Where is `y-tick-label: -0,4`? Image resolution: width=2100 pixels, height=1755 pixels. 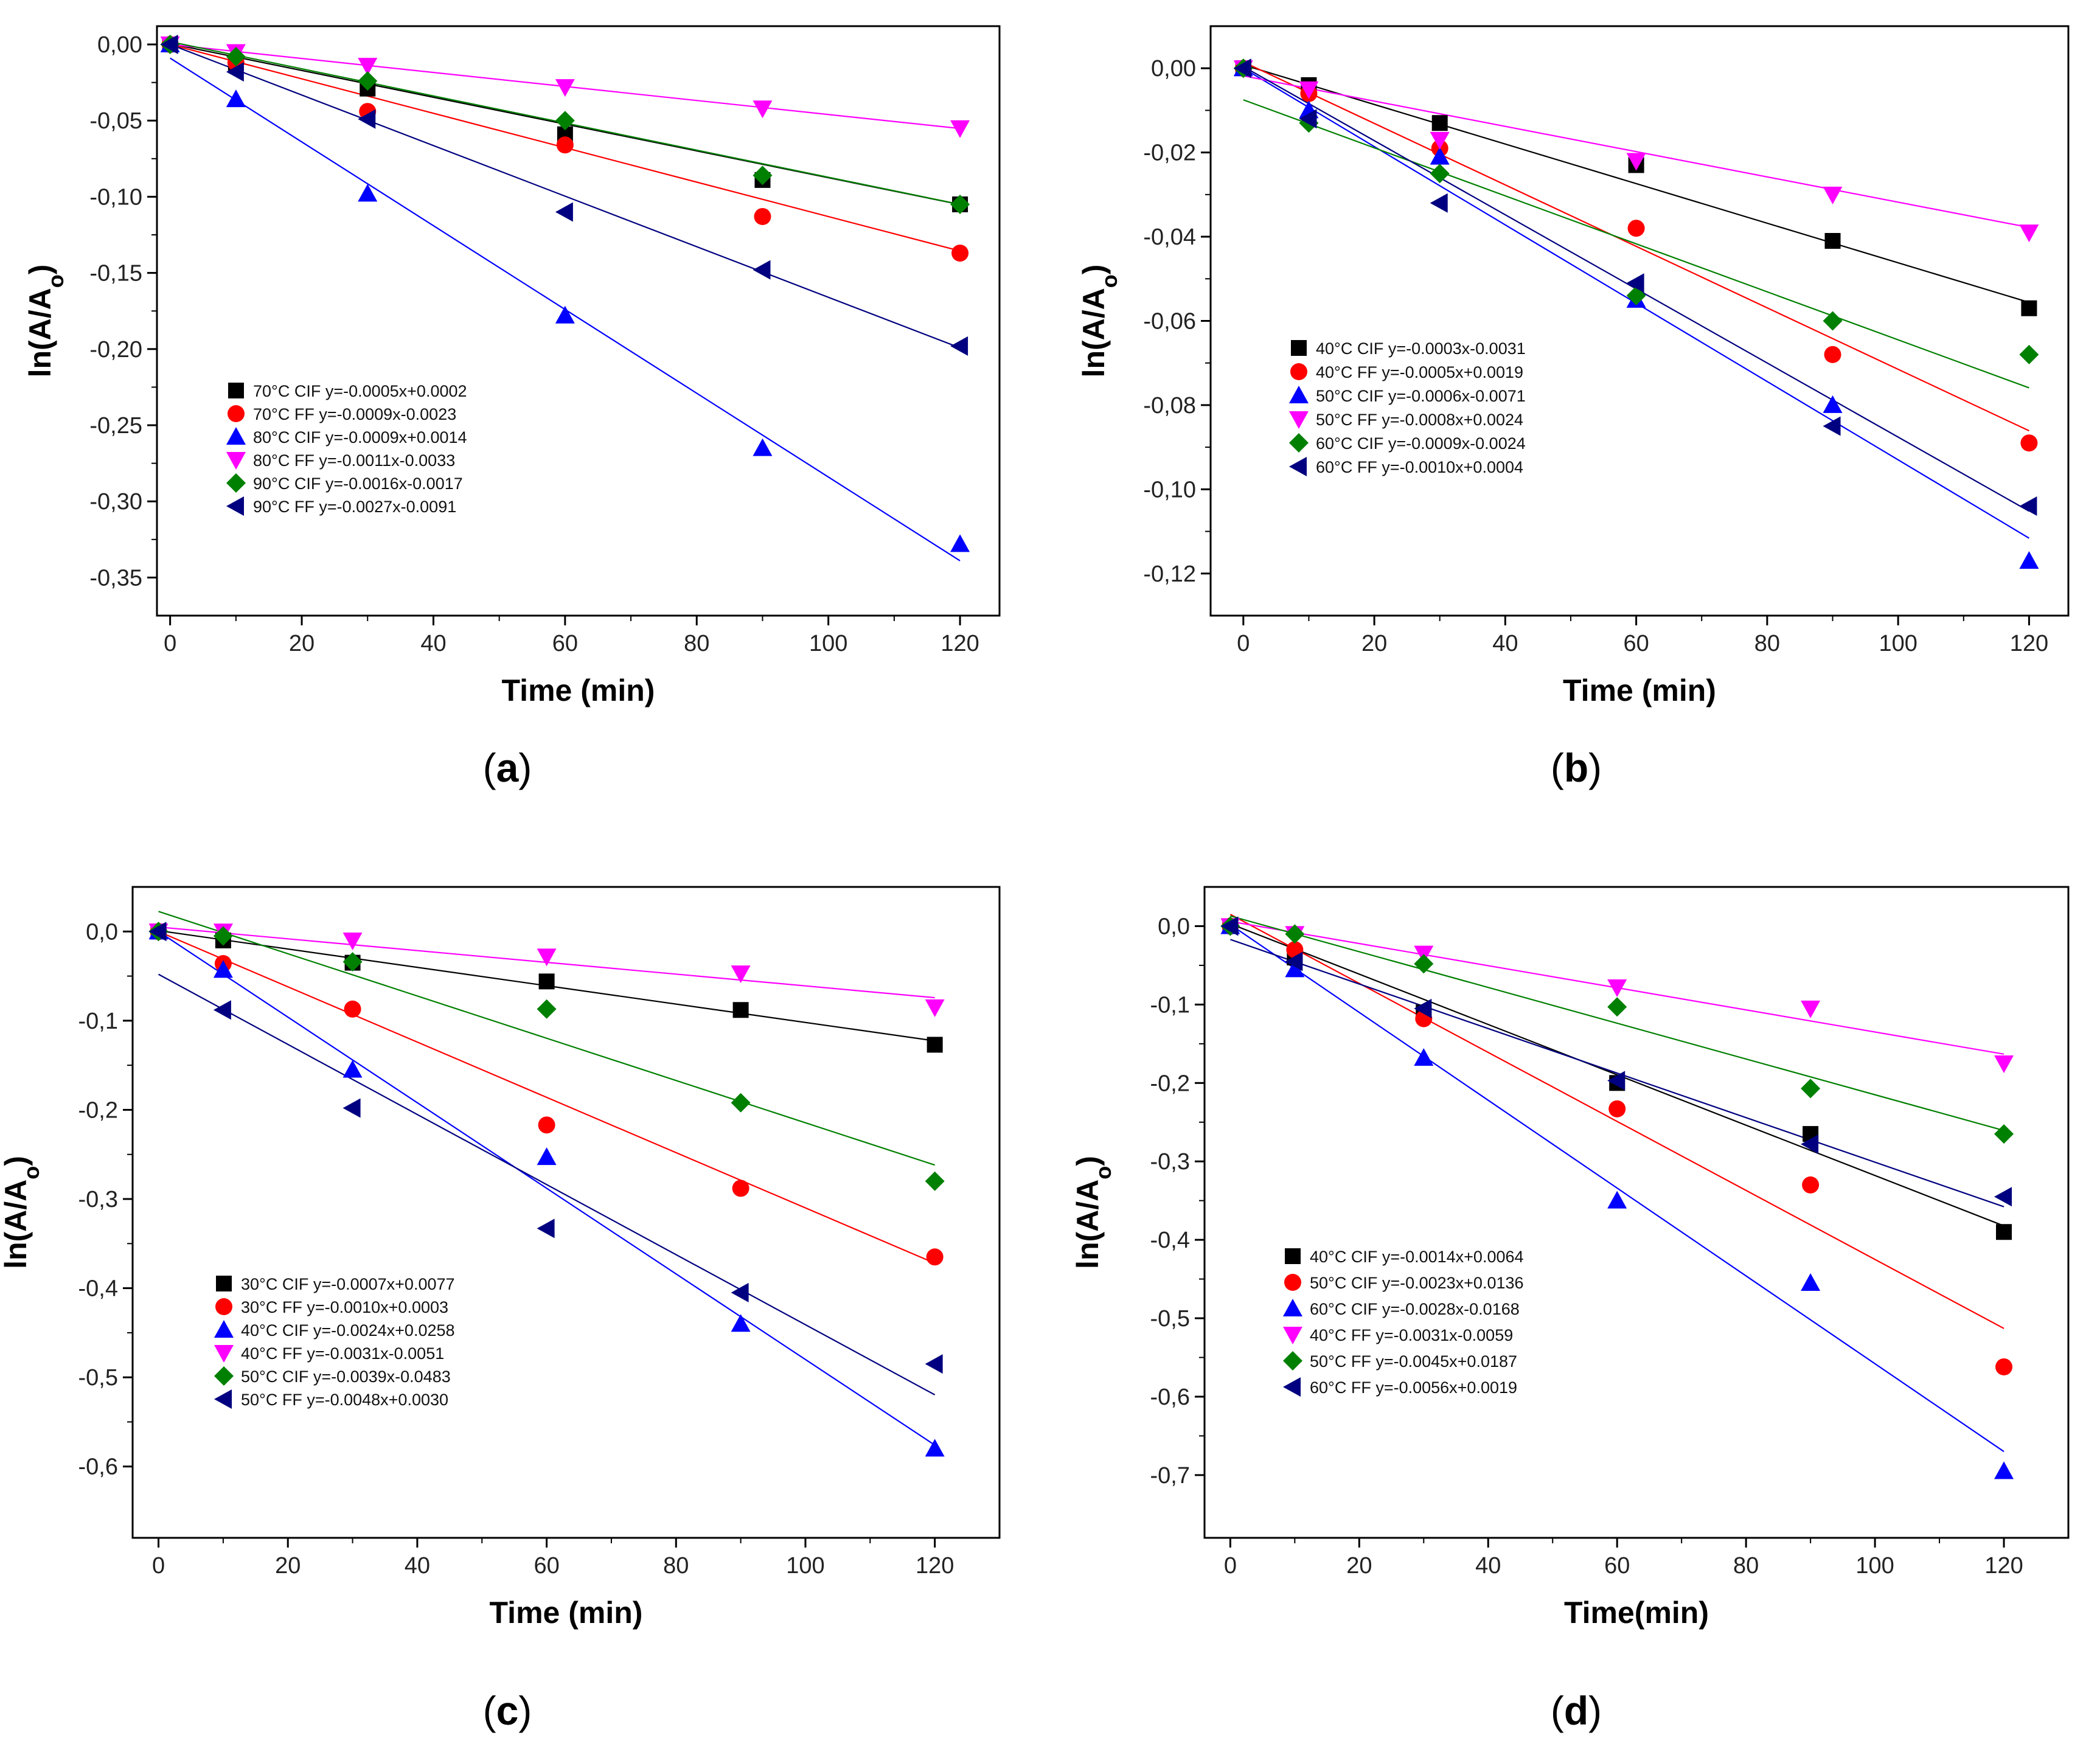 y-tick-label: -0,4 is located at coordinates (98, 1289).